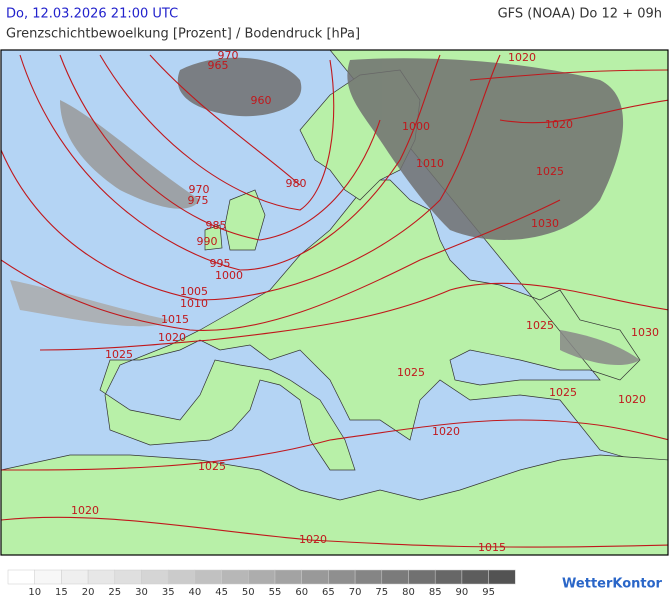  What do you see at coordinates (207, 241) in the screenshot?
I see `isobar-label: 990` at bounding box center [207, 241].